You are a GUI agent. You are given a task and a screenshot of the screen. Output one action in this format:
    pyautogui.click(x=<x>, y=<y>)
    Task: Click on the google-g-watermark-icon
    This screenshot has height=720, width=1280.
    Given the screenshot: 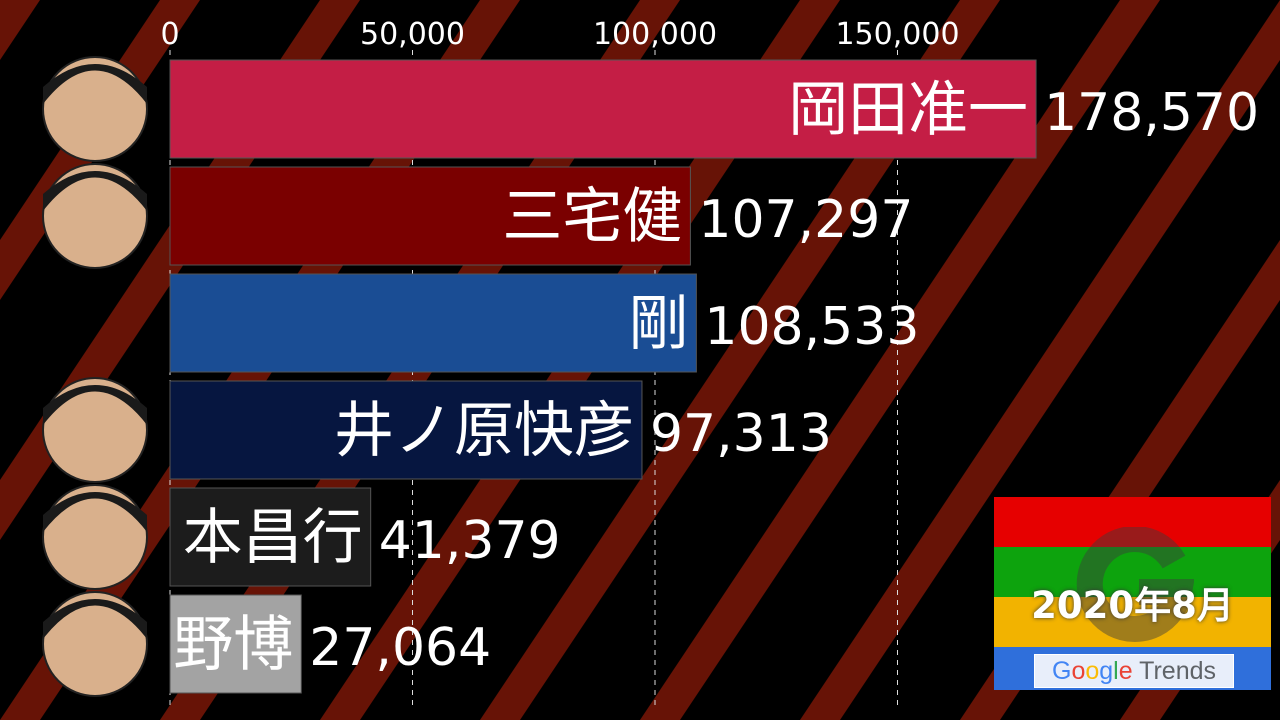 What is the action you would take?
    pyautogui.click(x=1135, y=584)
    